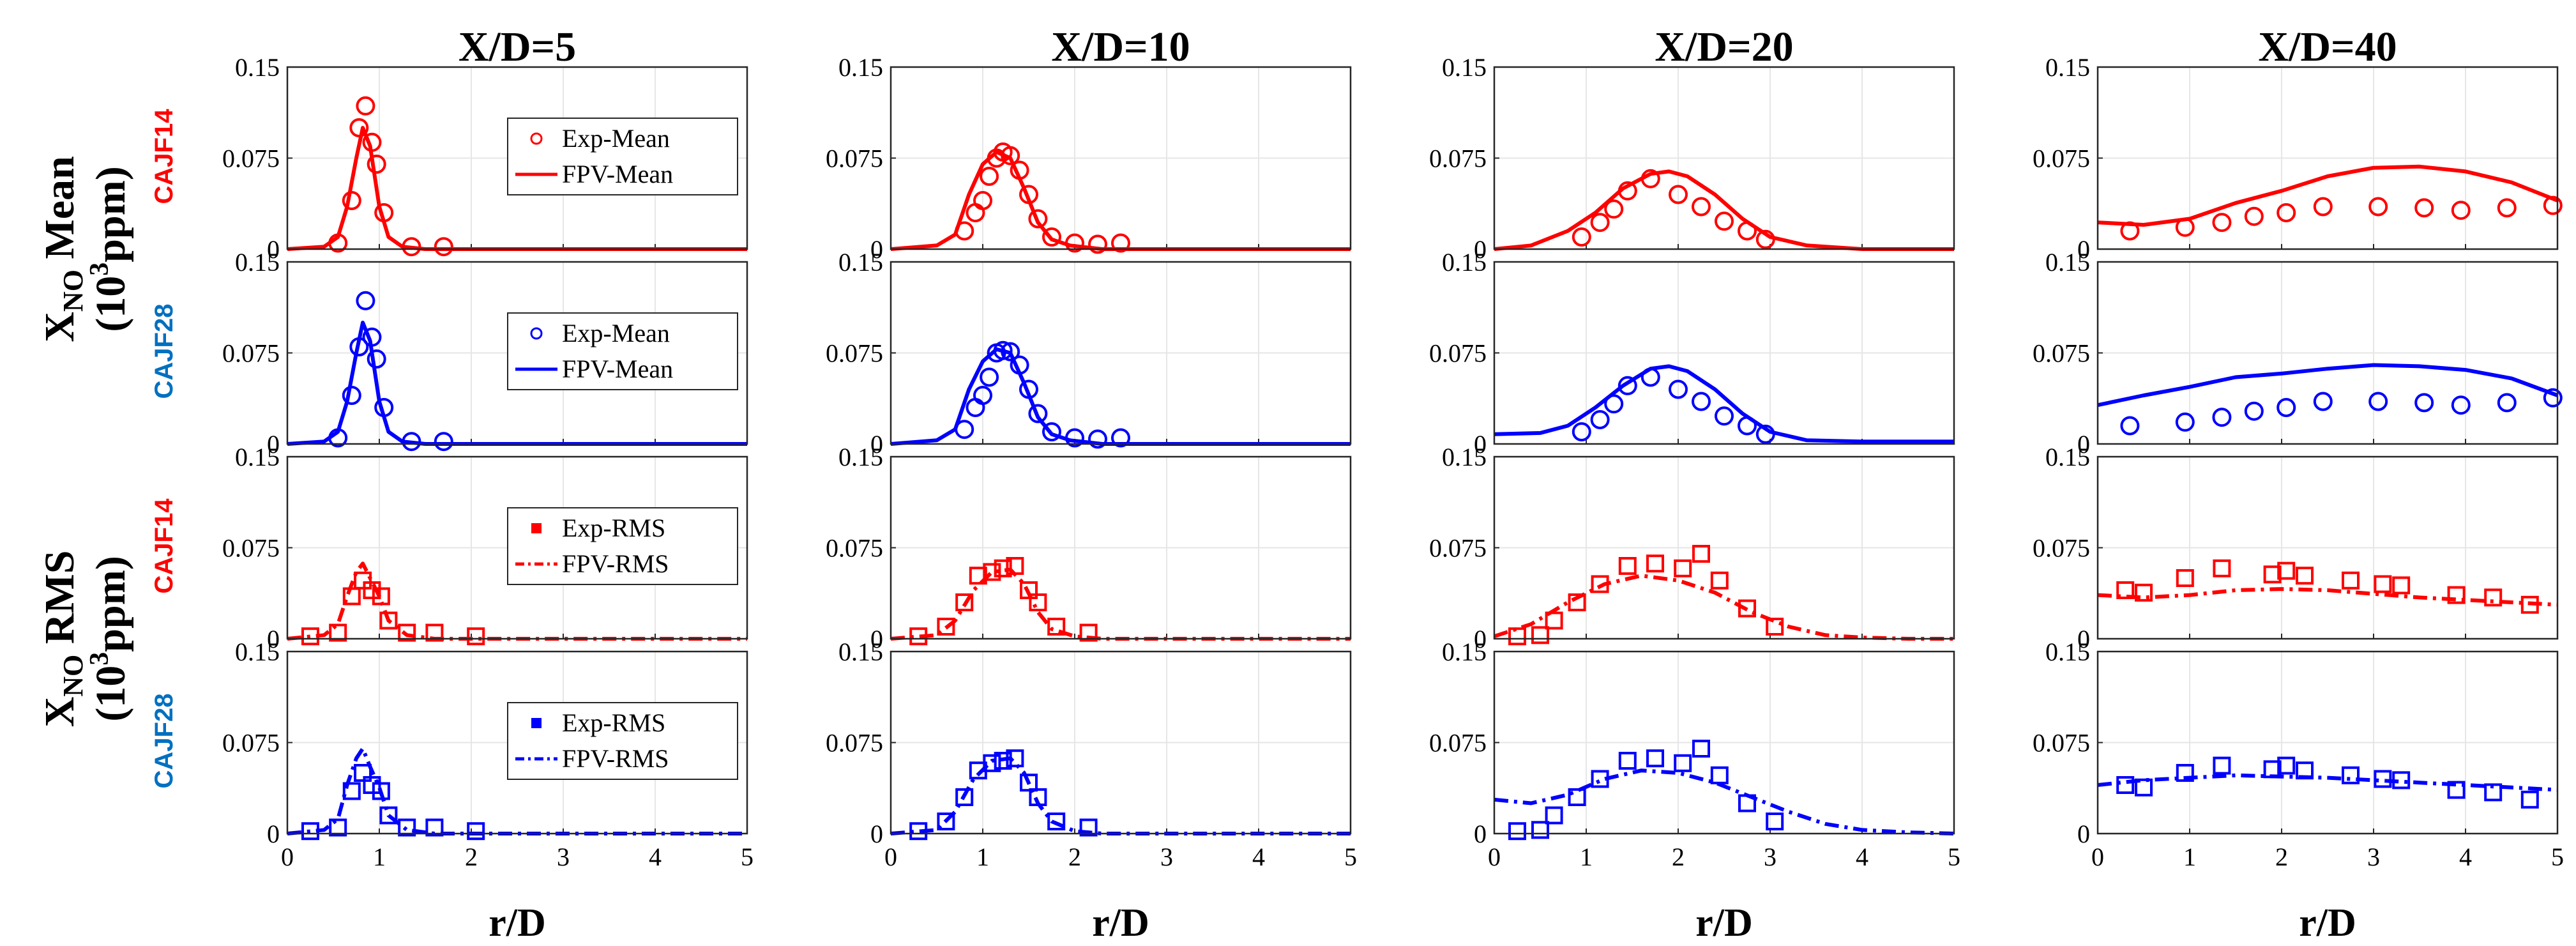 This screenshot has width=2576, height=946. What do you see at coordinates (1428, 47) in the screenshot?
I see `column-titles: X/D=5 X/D=10 X/D=20 X/D=40` at bounding box center [1428, 47].